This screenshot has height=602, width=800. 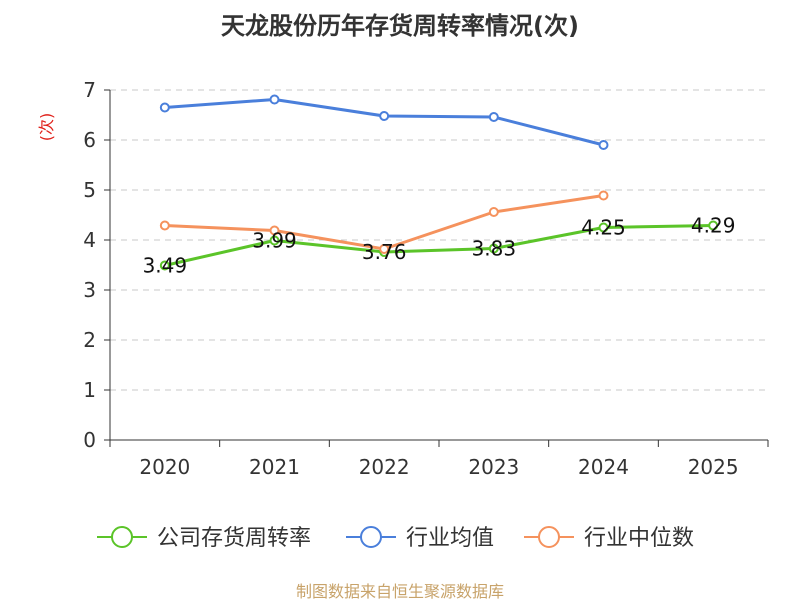 I want to click on y-tick-label: 2, so click(x=89, y=340).